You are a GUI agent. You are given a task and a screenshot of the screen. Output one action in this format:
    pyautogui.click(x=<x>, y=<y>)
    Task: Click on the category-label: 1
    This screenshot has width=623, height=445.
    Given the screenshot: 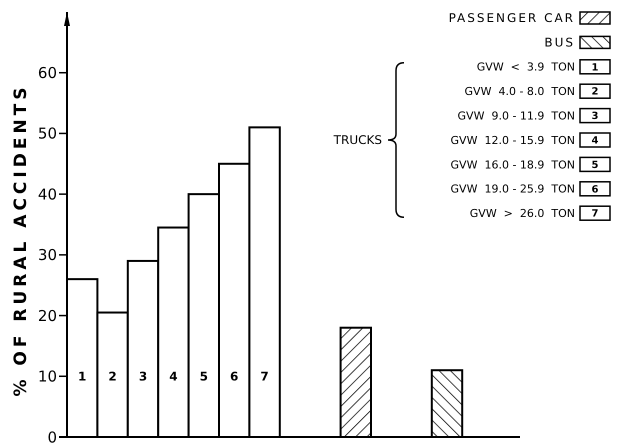 What is the action you would take?
    pyautogui.click(x=595, y=68)
    